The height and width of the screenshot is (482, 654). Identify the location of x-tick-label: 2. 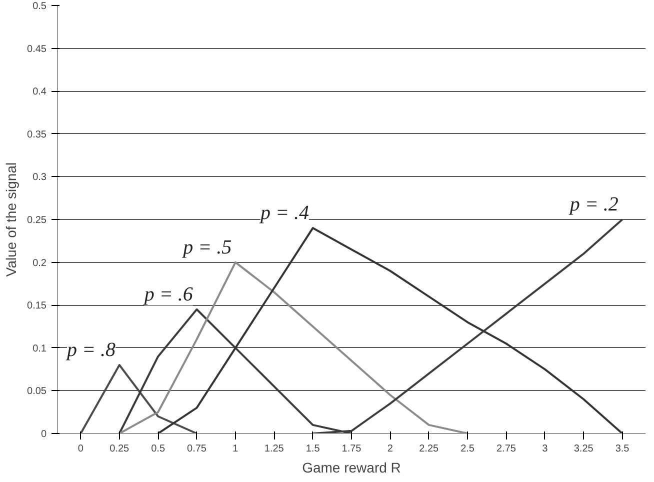
(390, 449).